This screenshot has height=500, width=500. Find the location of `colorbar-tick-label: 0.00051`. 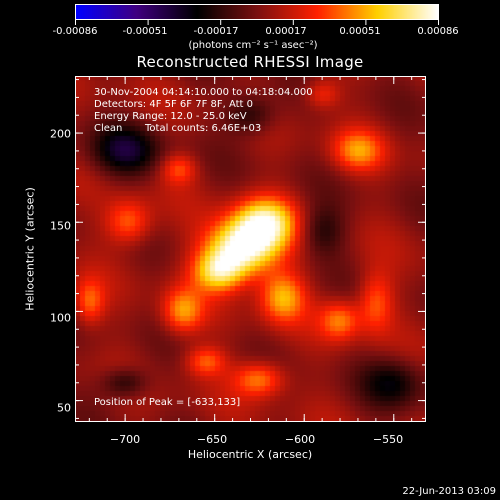

colorbar-tick-label: 0.00051 is located at coordinates (360, 31).